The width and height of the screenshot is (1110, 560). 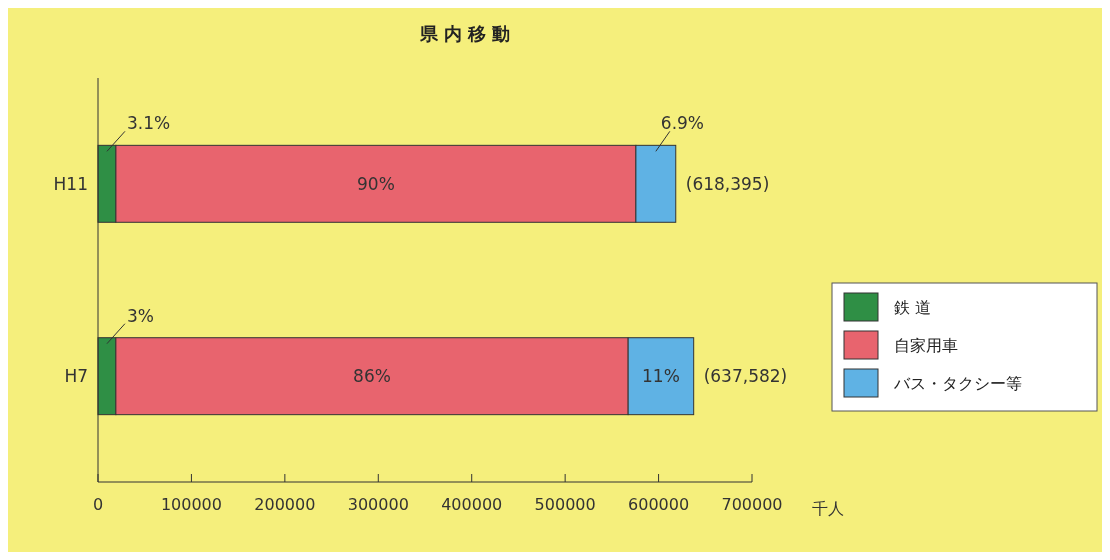 I want to click on x-tick-label: 0, so click(x=98, y=504).